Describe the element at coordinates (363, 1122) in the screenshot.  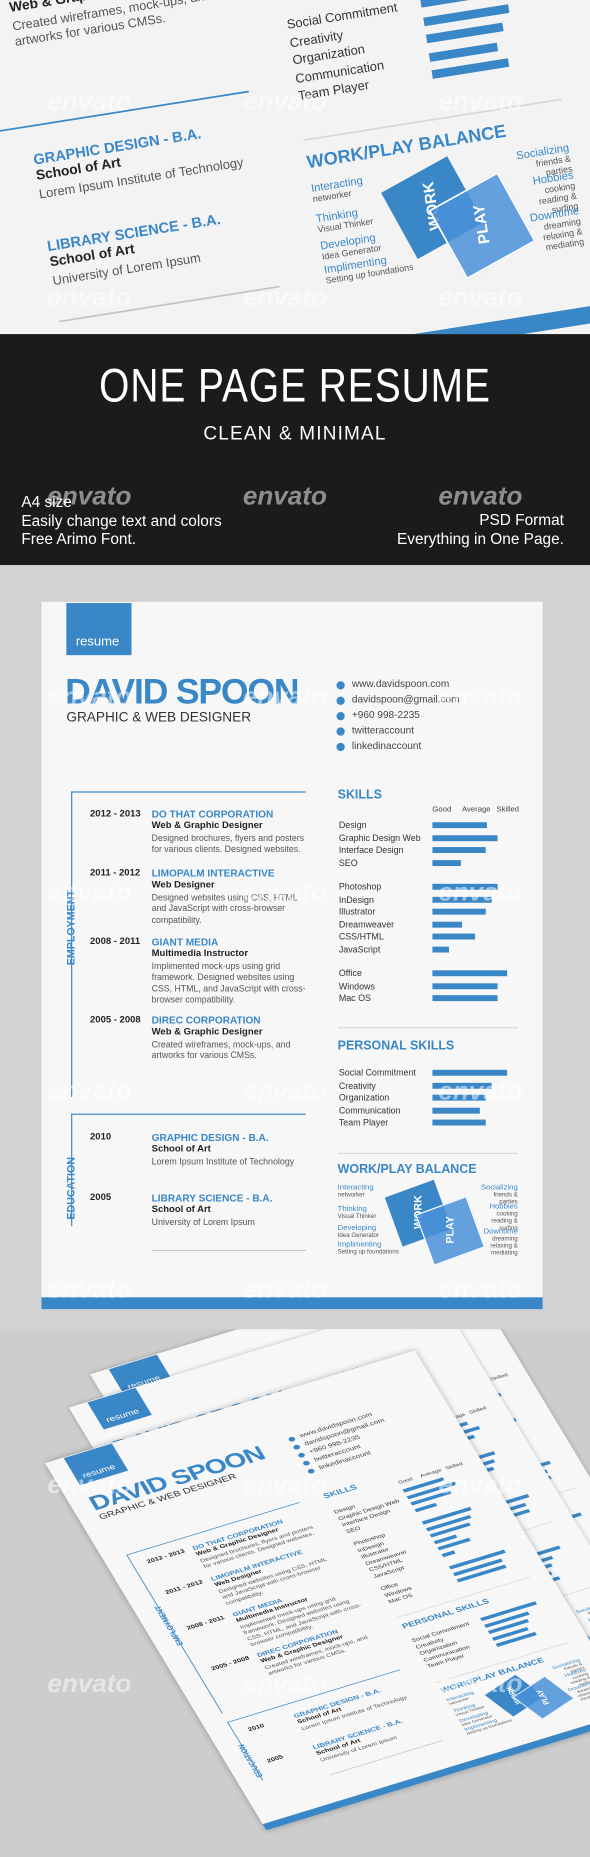
I see `skill-name: Team Player` at that location.